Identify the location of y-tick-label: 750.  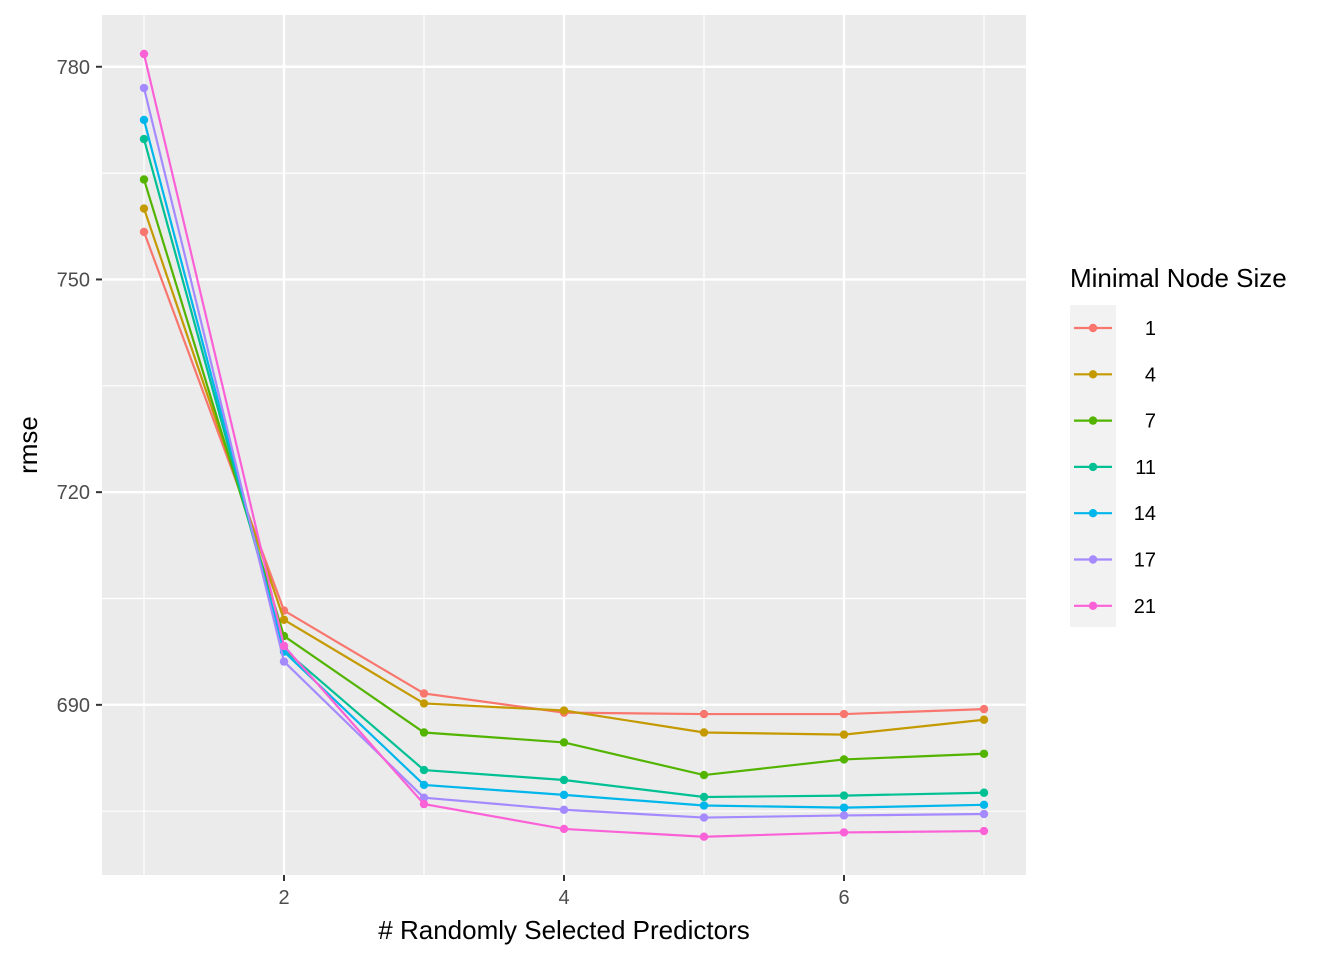
(73, 280).